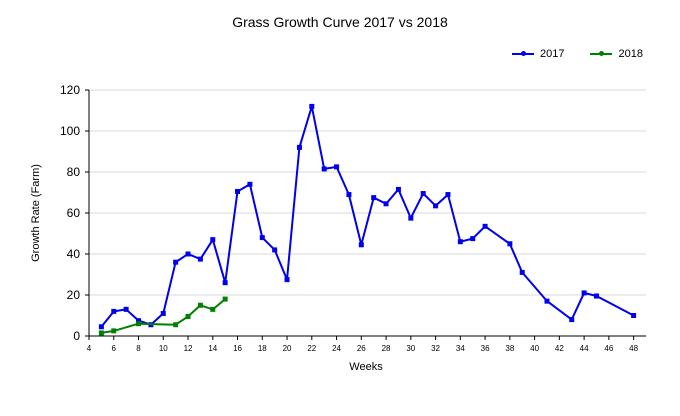  I want to click on series-2018, so click(163, 316).